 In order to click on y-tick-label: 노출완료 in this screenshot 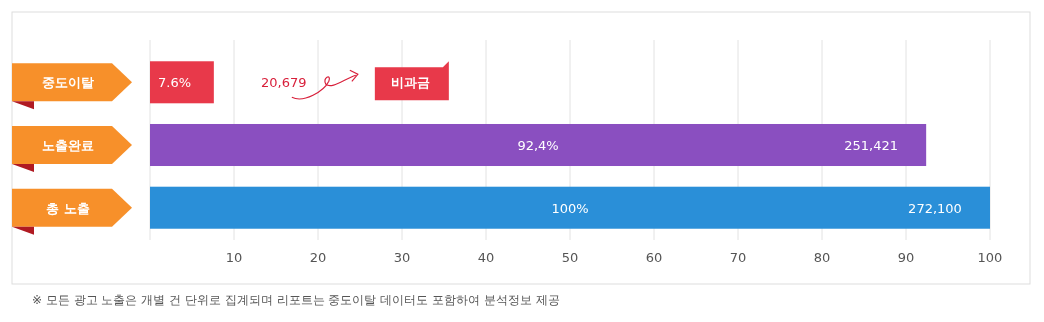, I will do `click(68, 145)`.